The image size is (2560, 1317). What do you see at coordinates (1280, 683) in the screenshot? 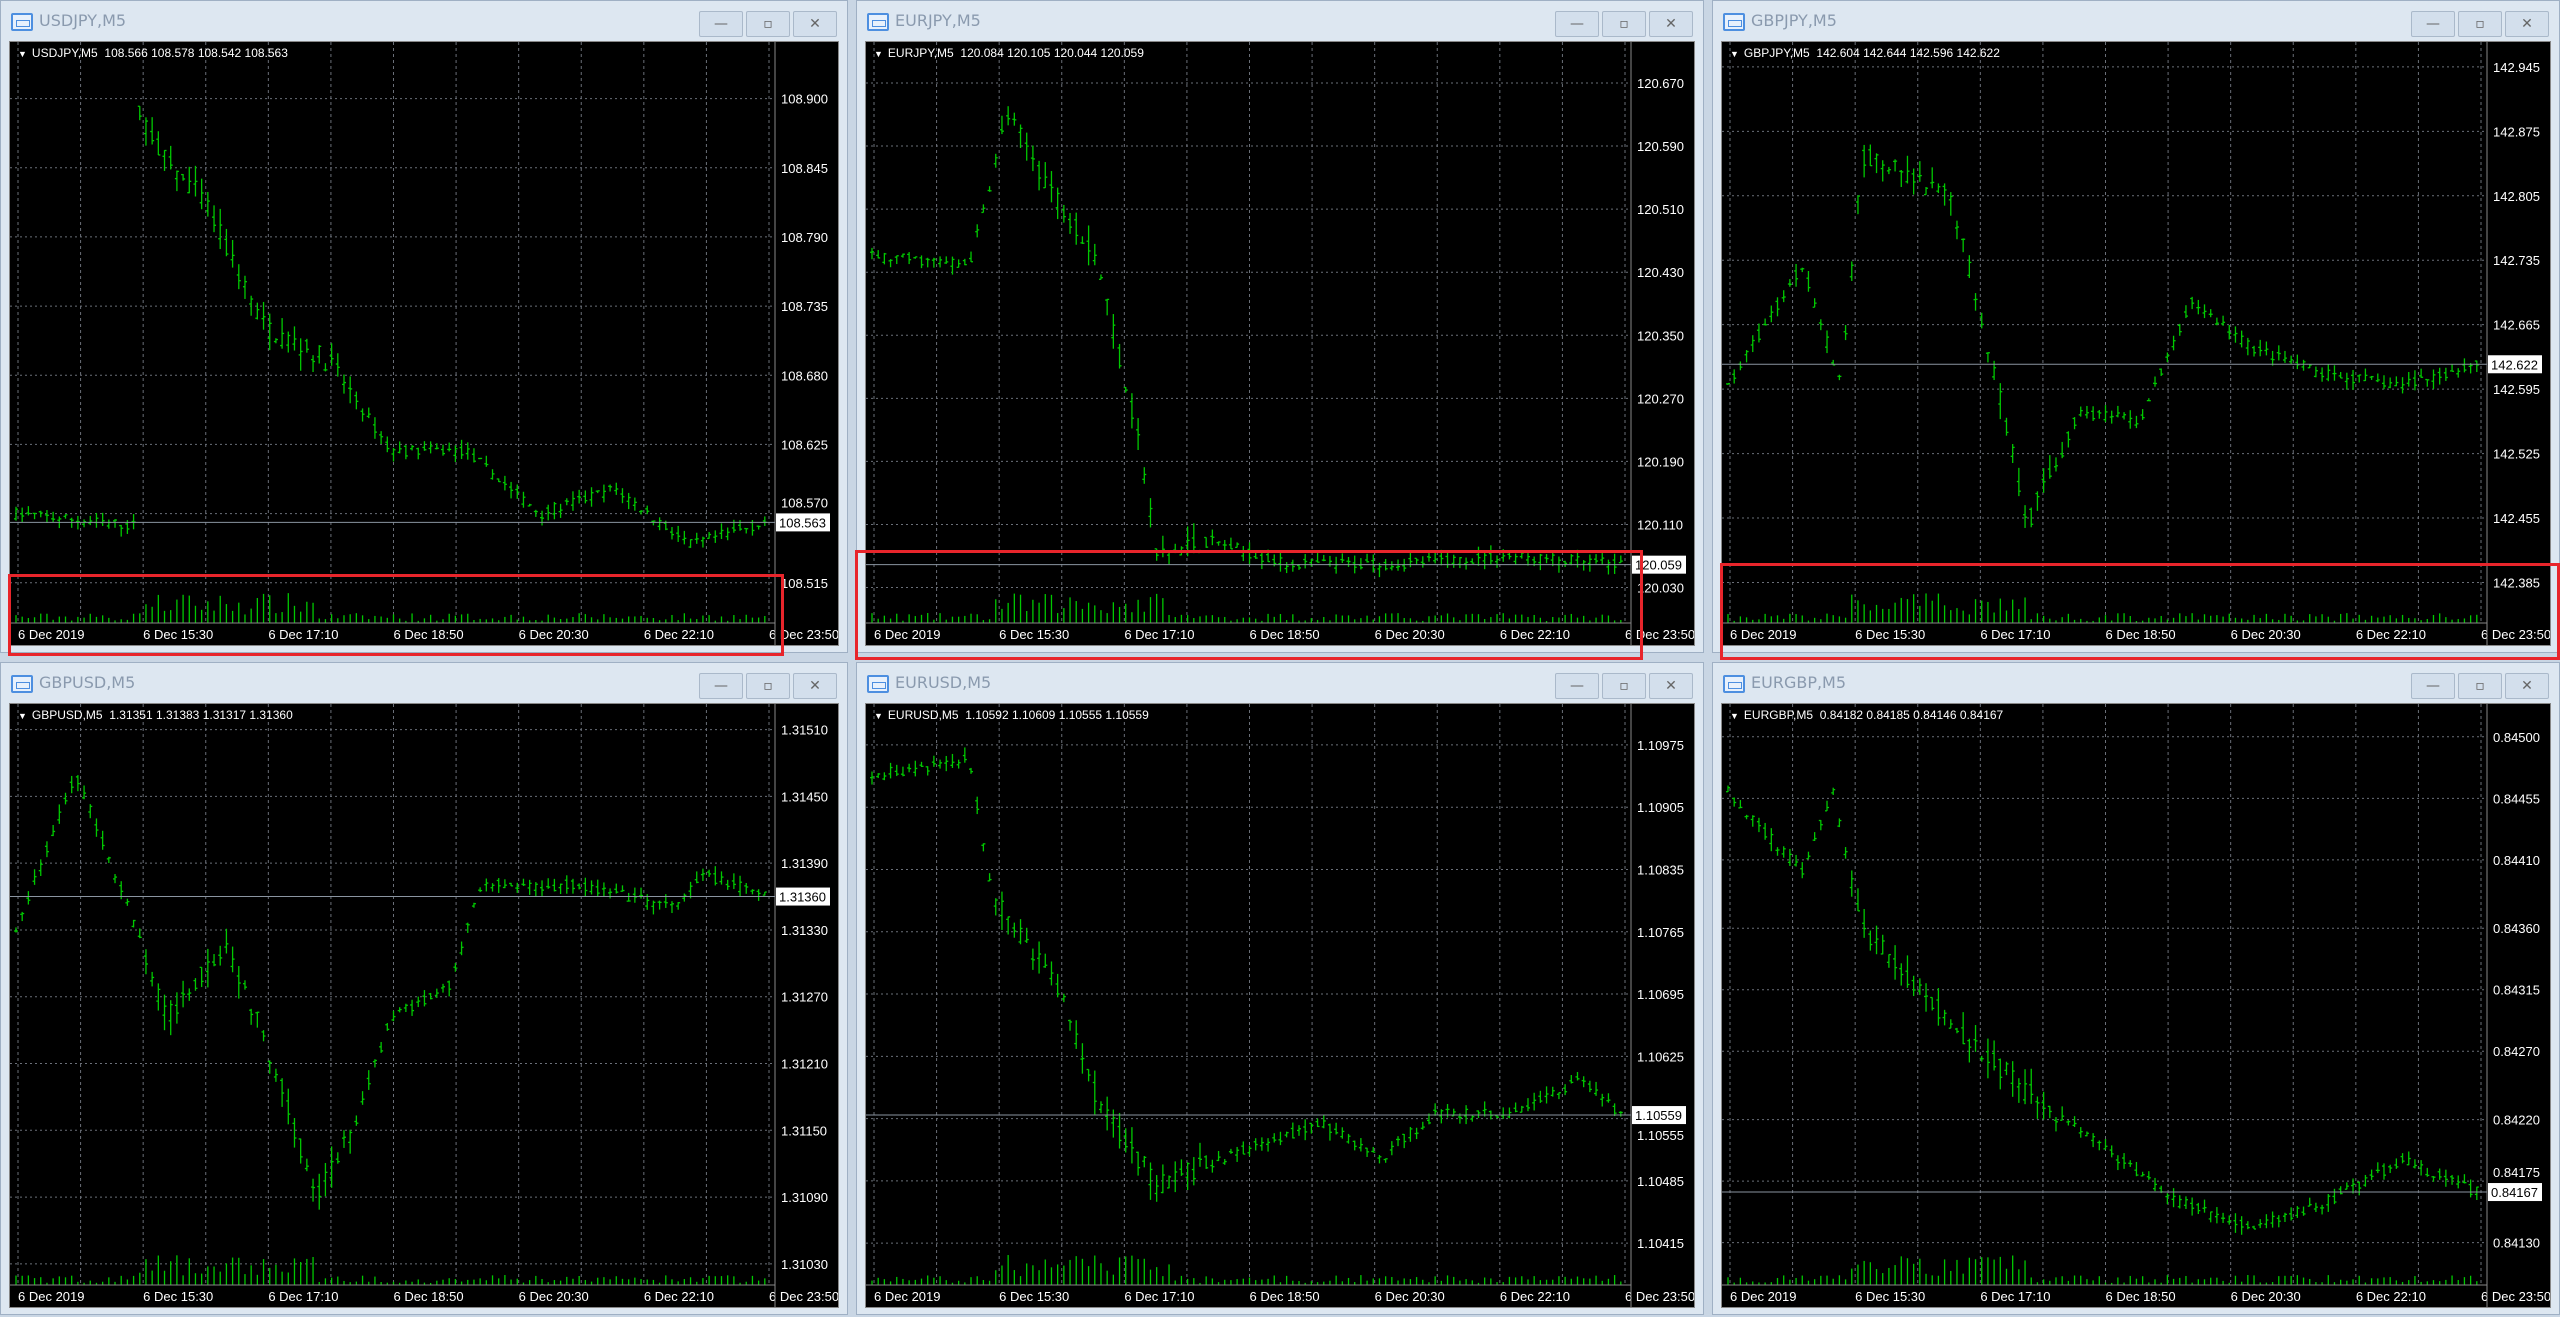
I see `window-titlebar: EURUSD,M5 — ▫ ✕` at bounding box center [1280, 683].